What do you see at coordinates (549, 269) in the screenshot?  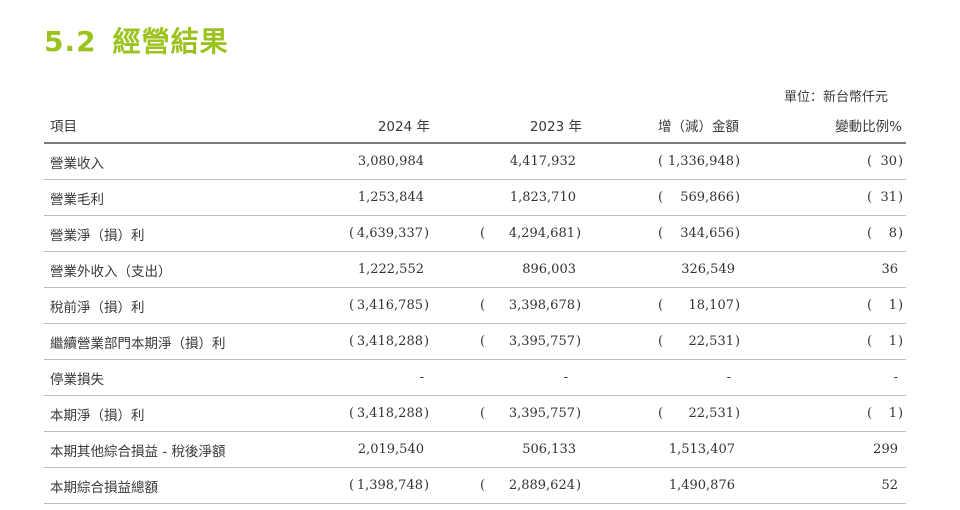 I see `value-2023-value: 896,003` at bounding box center [549, 269].